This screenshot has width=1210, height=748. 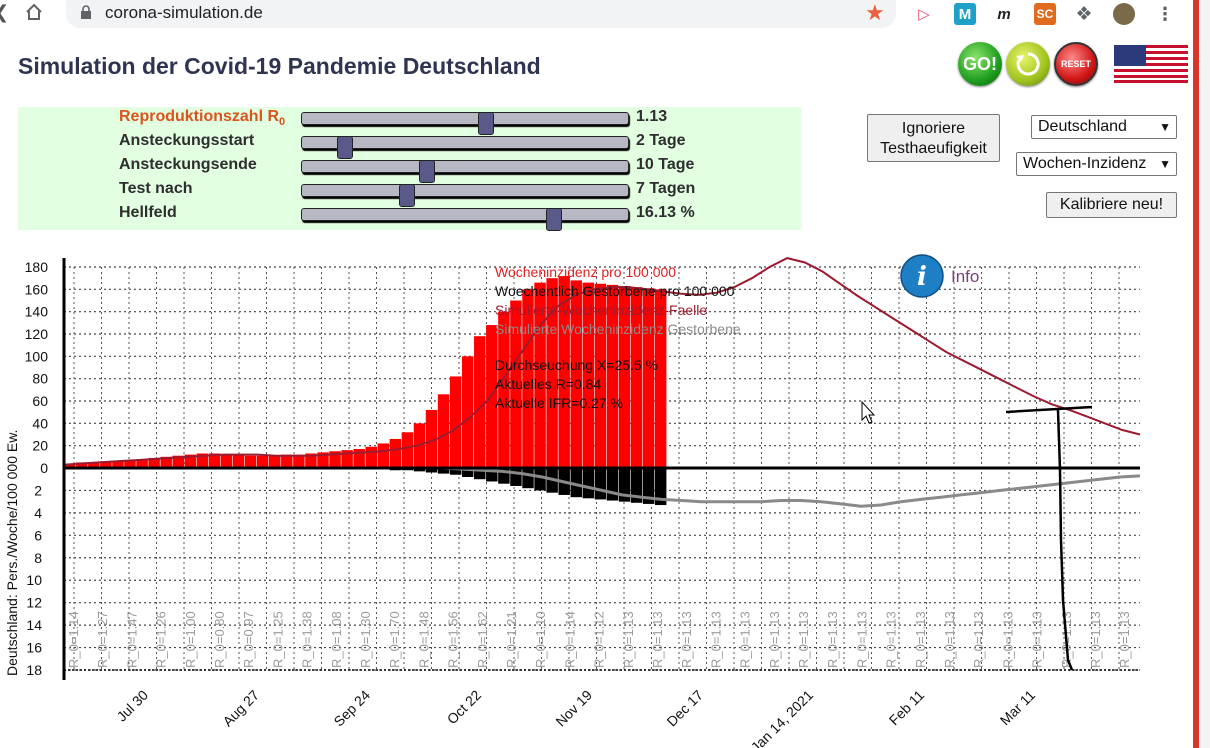 What do you see at coordinates (40, 379) in the screenshot?
I see `y-tick-label: 80` at bounding box center [40, 379].